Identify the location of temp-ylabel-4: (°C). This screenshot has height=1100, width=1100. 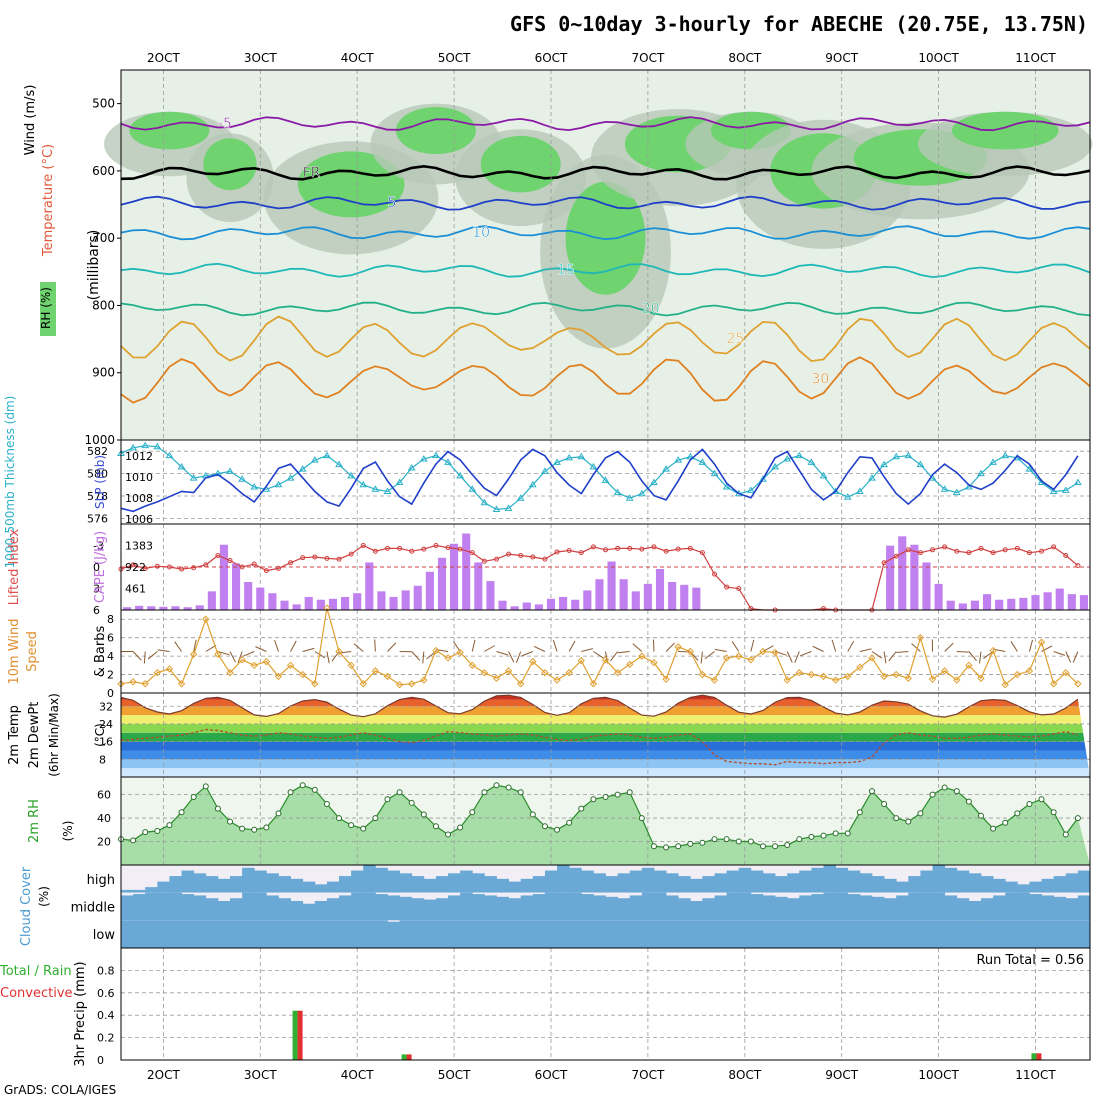
(100, 735).